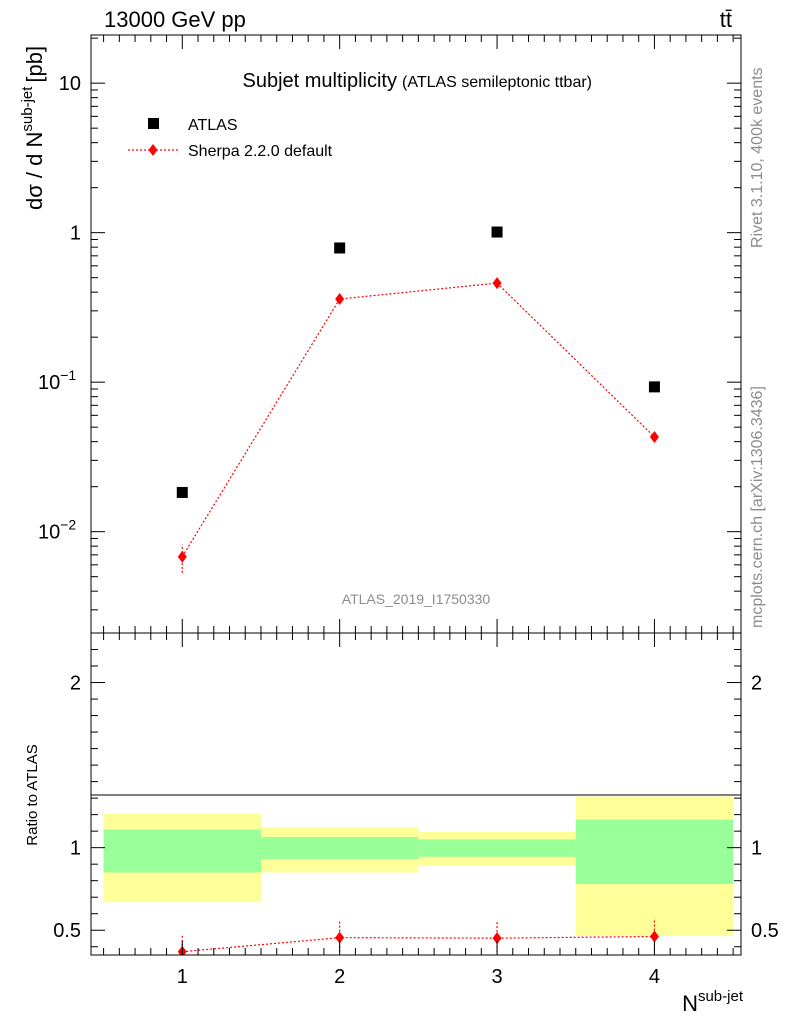 The image size is (786, 1024). What do you see at coordinates (756, 684) in the screenshot?
I see `ratio-ytick-label-right: 2` at bounding box center [756, 684].